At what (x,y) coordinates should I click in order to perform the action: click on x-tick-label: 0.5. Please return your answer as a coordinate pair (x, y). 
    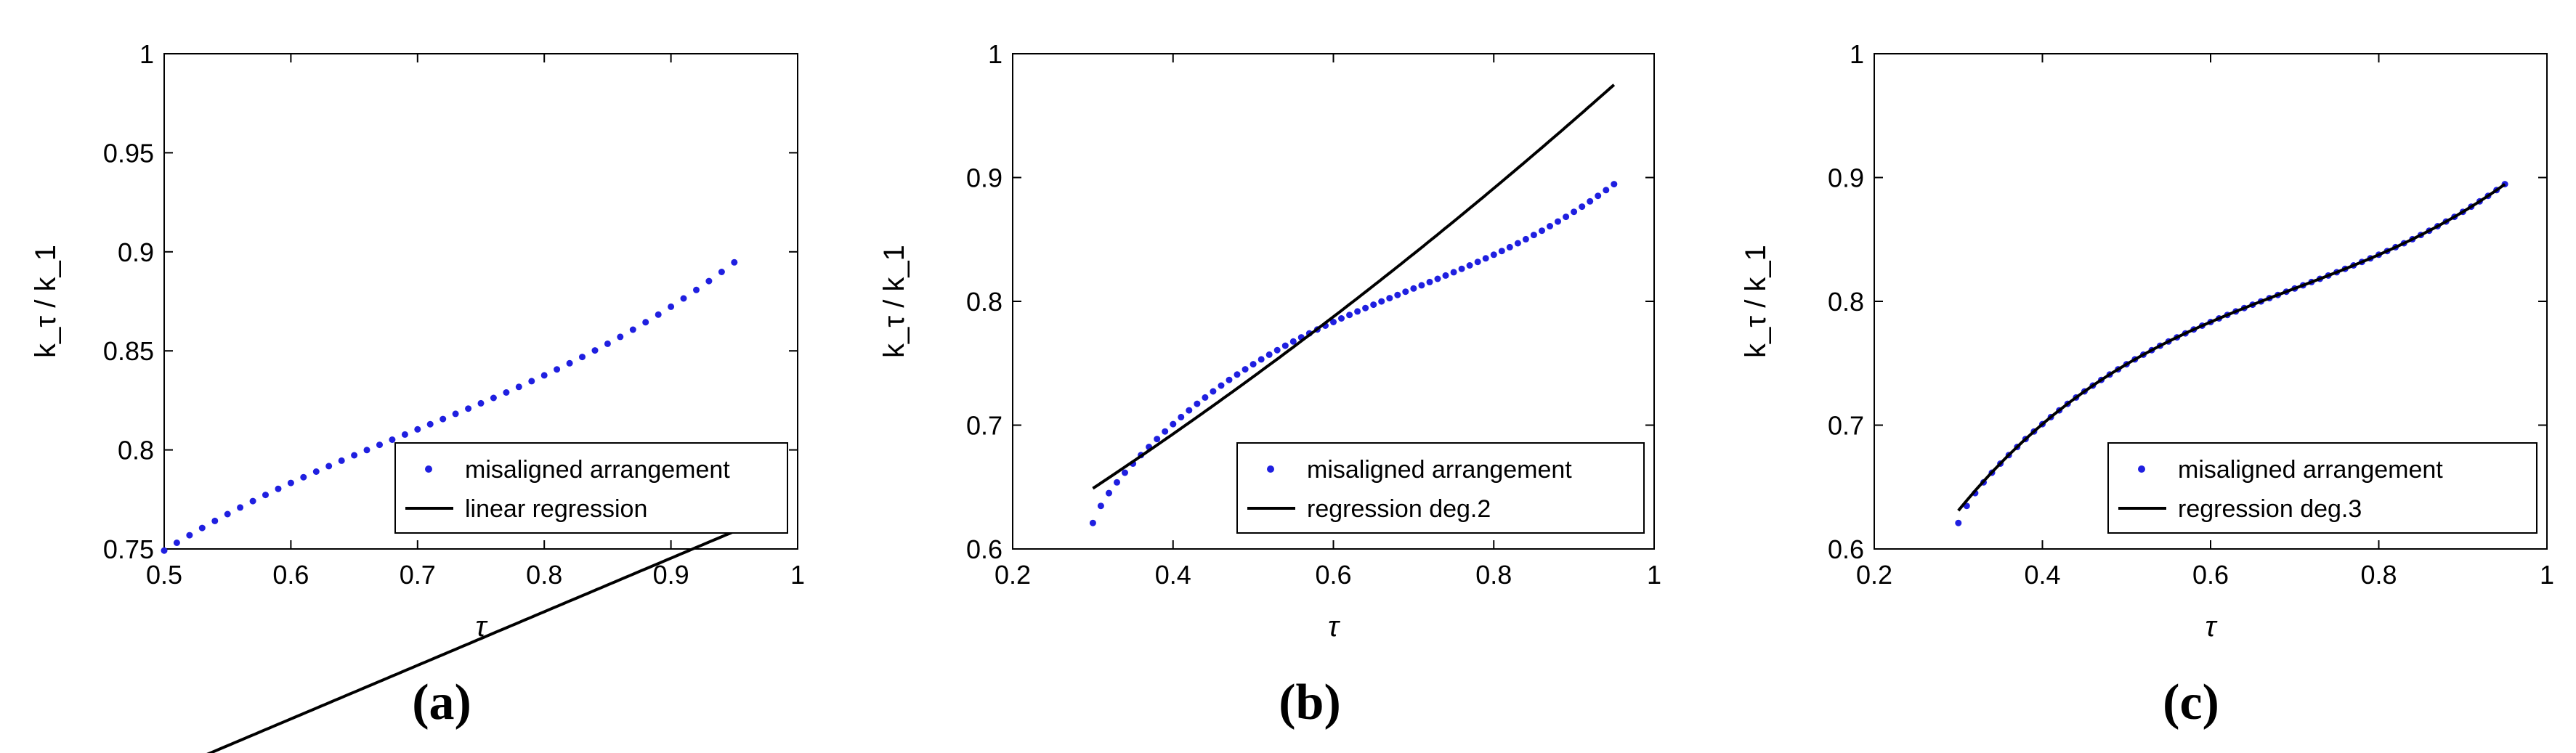
    Looking at the image, I should click on (164, 575).